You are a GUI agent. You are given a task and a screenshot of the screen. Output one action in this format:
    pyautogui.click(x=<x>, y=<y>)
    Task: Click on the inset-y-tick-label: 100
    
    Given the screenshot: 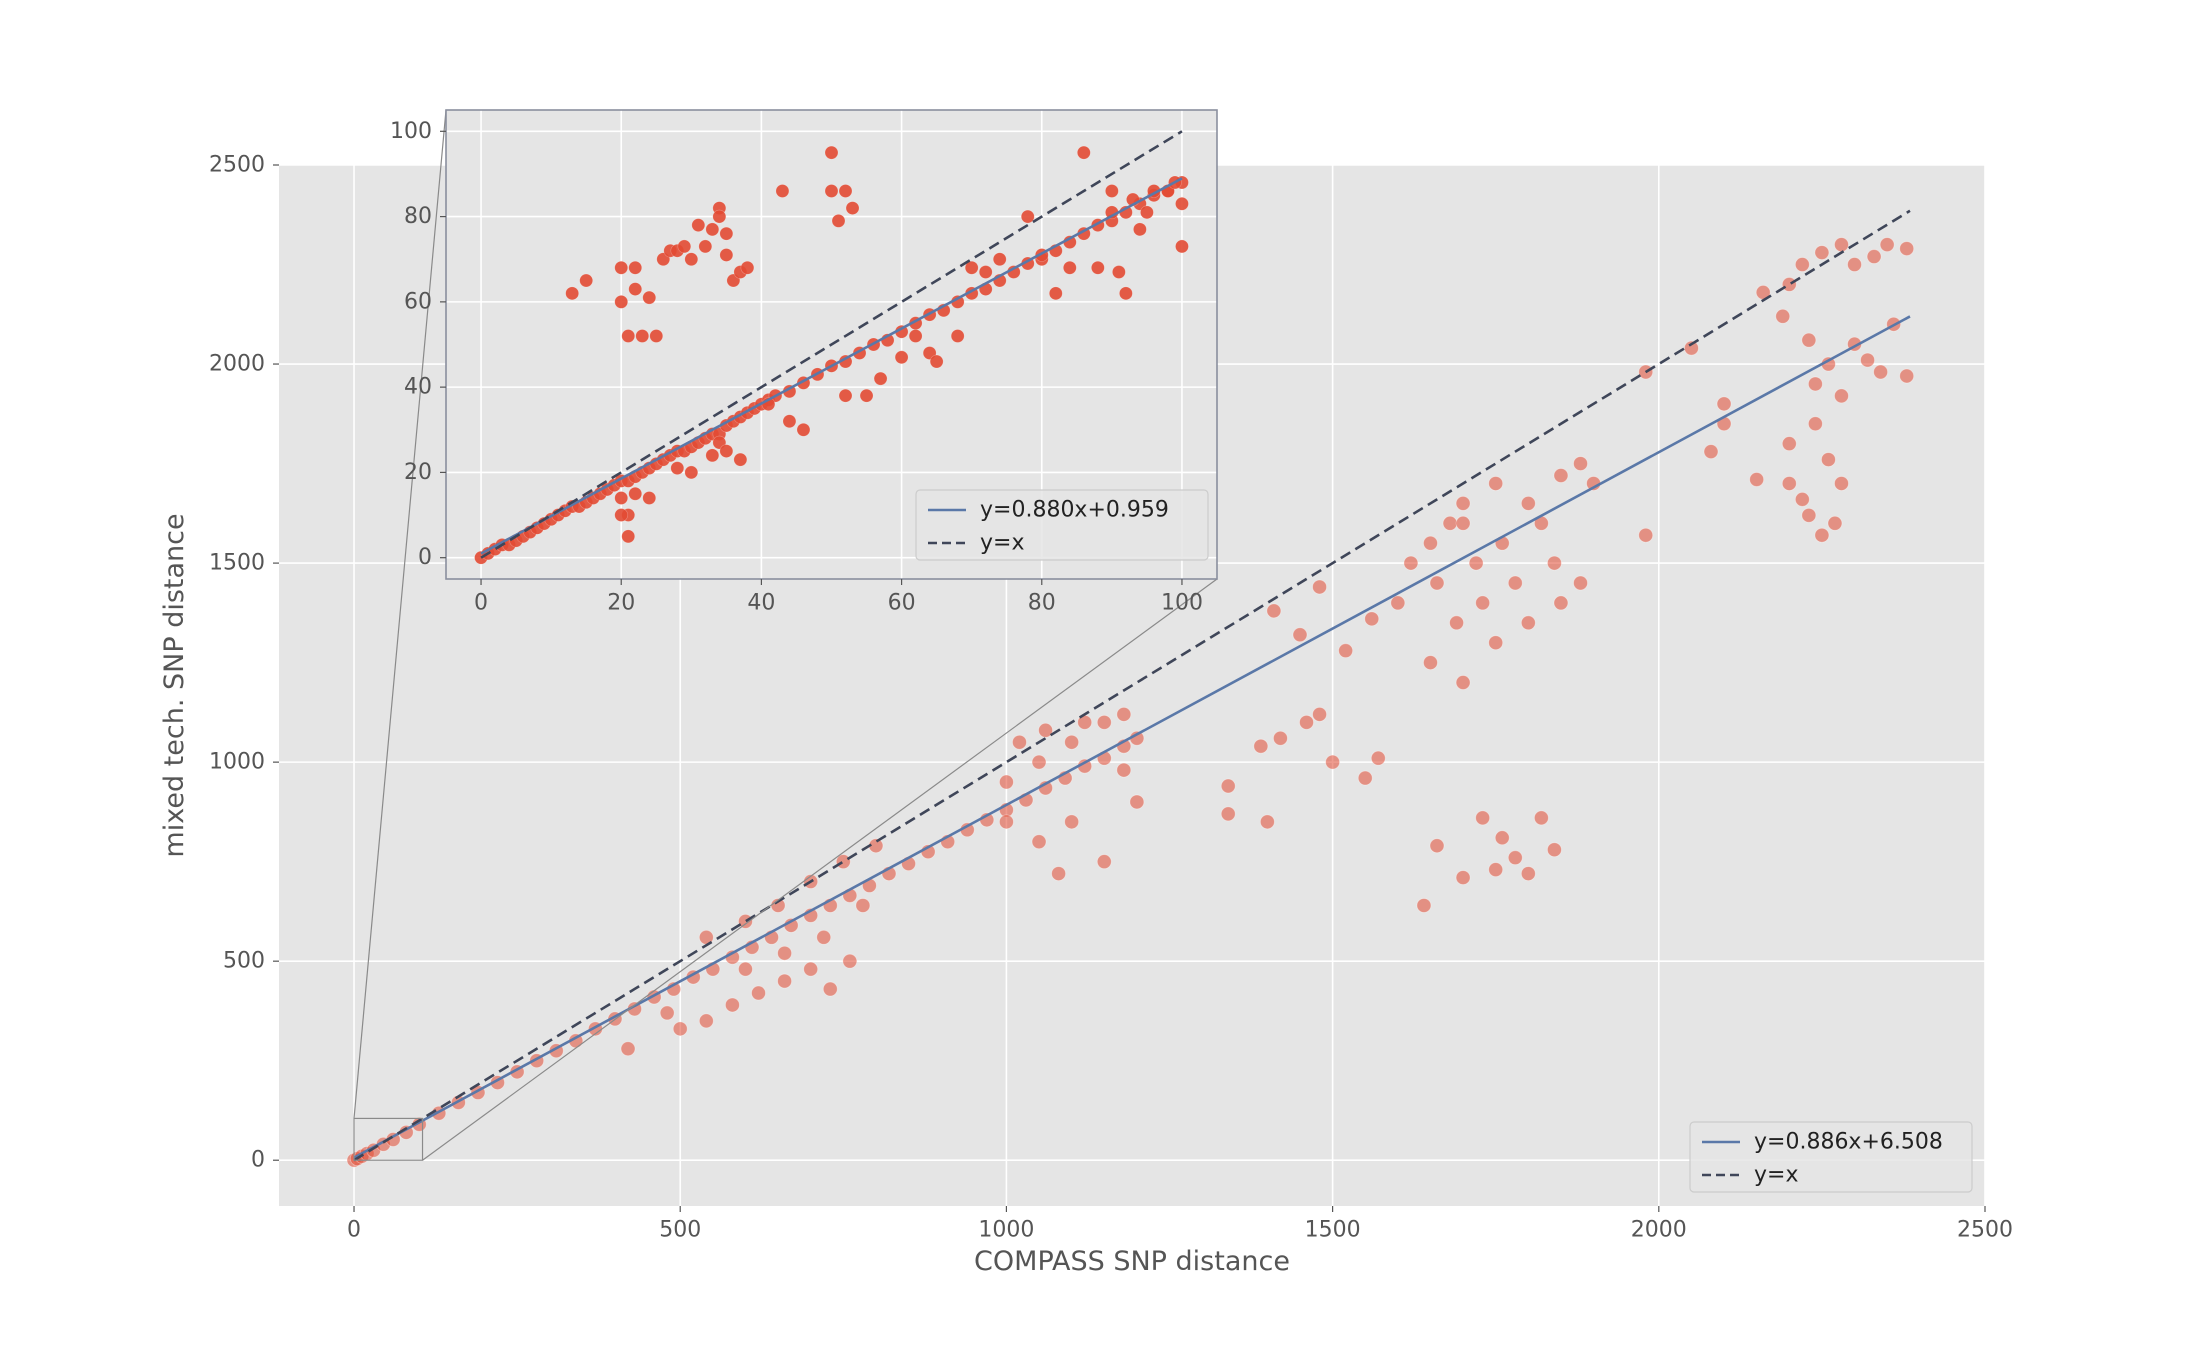 What is the action you would take?
    pyautogui.click(x=411, y=131)
    